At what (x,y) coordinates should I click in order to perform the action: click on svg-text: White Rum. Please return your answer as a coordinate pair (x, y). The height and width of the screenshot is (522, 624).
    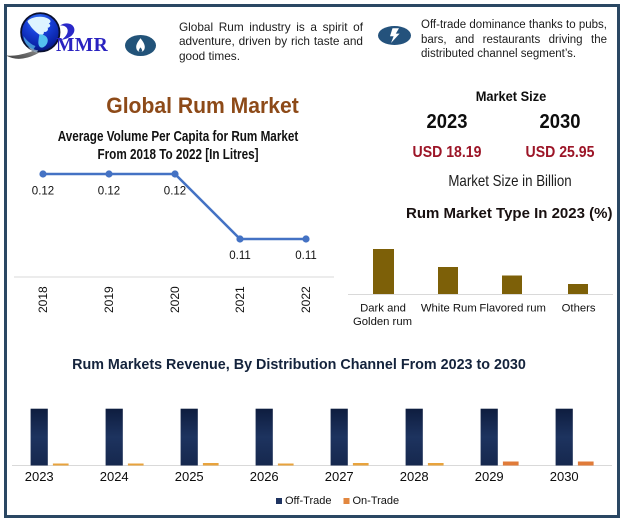
    Looking at the image, I should click on (449, 309).